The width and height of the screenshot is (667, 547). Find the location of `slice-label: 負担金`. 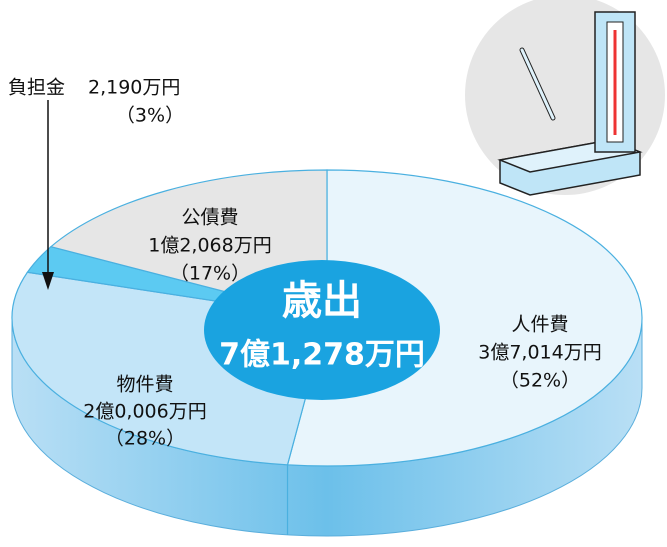

slice-label: 負担金 is located at coordinates (36, 88).